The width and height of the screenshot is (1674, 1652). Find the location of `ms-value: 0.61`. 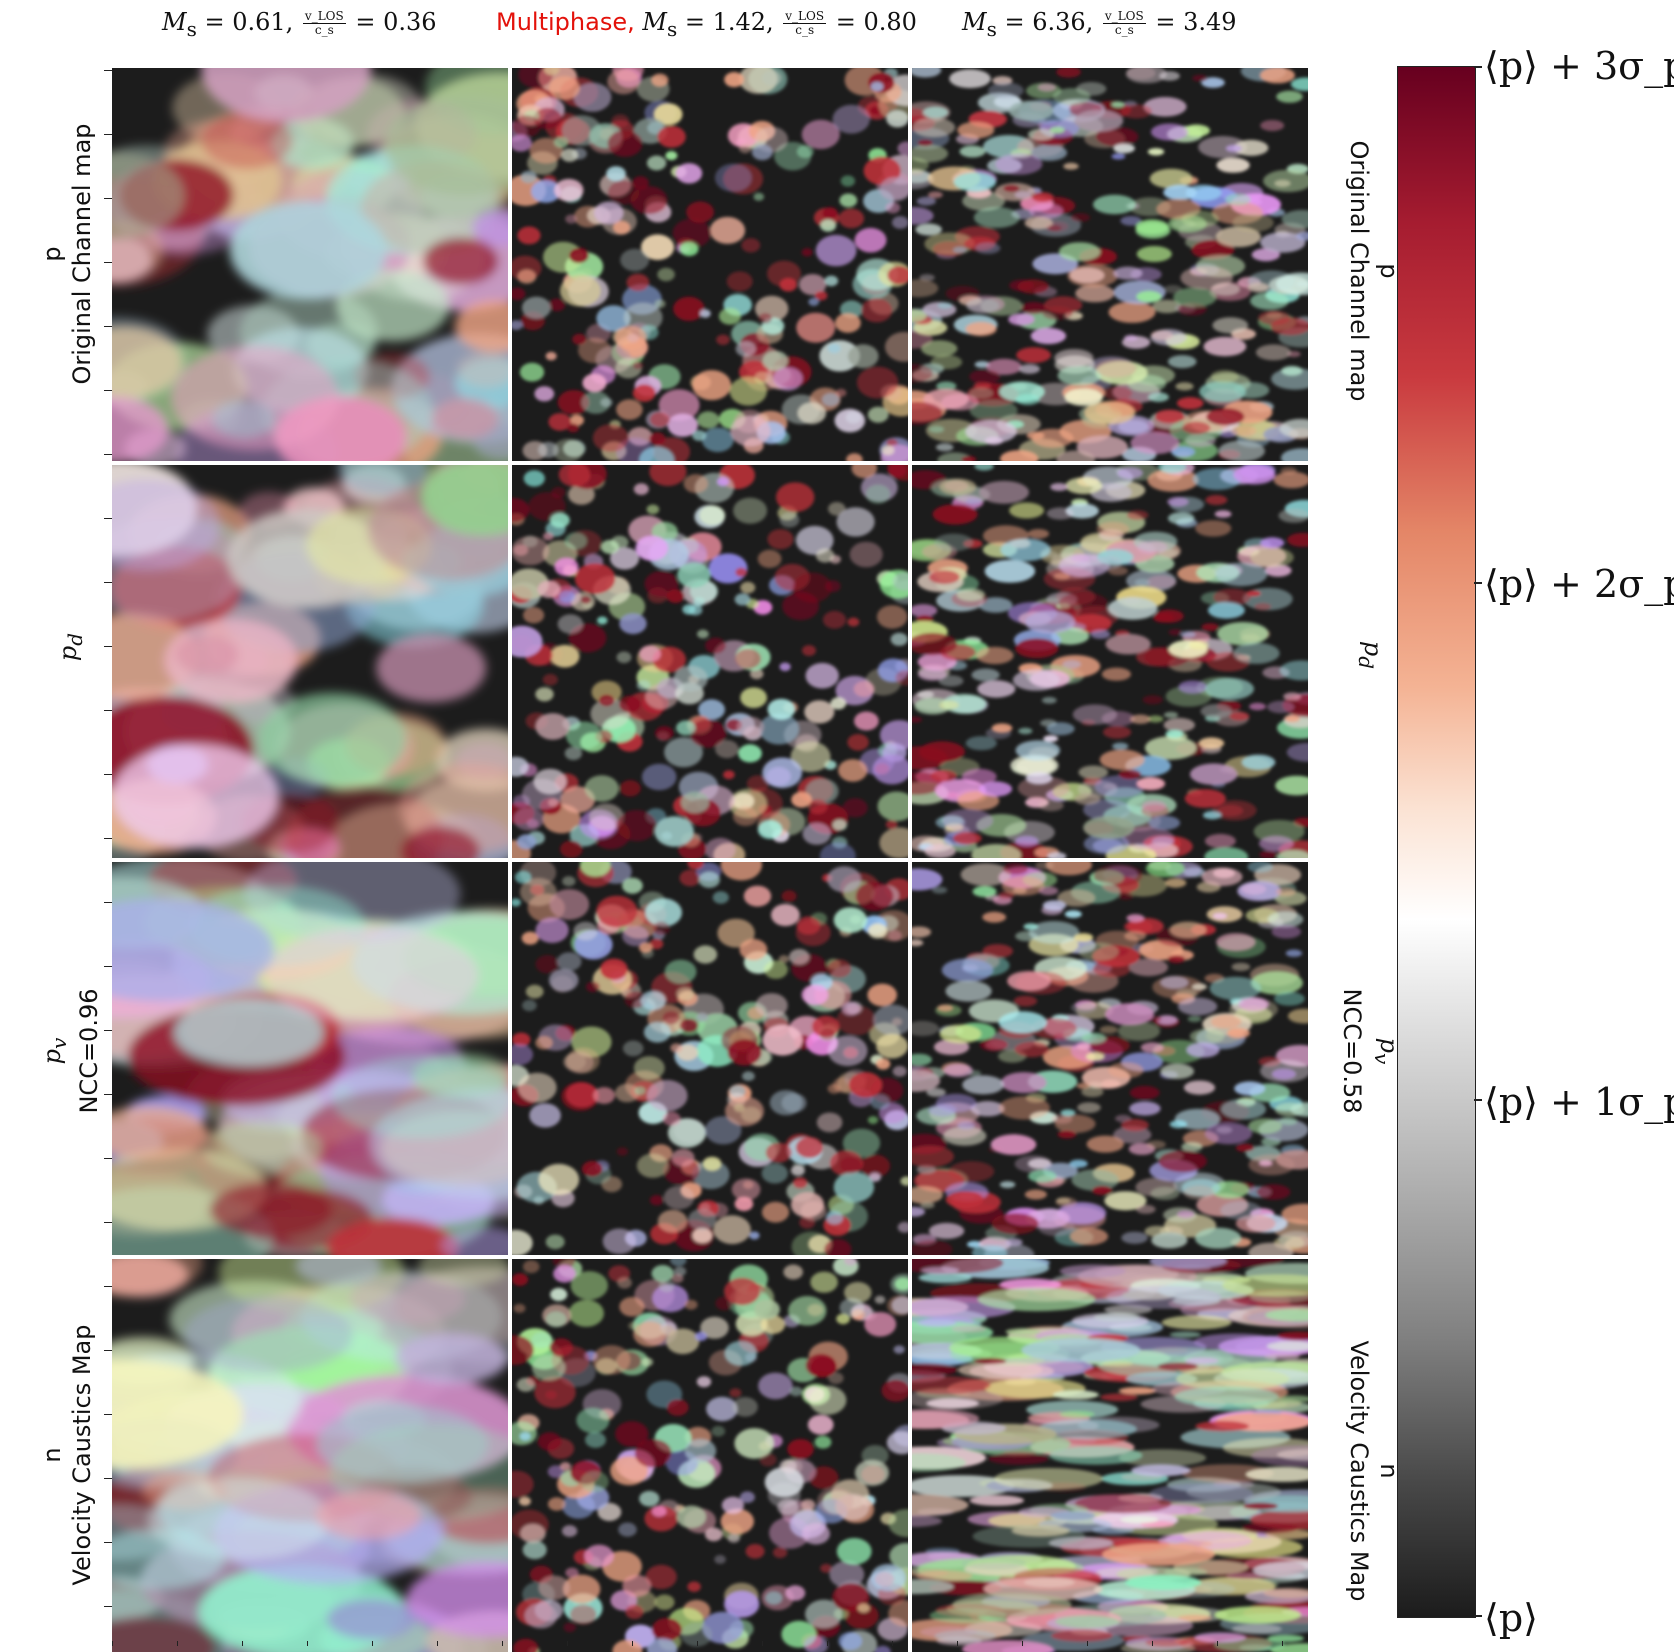

ms-value: 0.61 is located at coordinates (258, 22).